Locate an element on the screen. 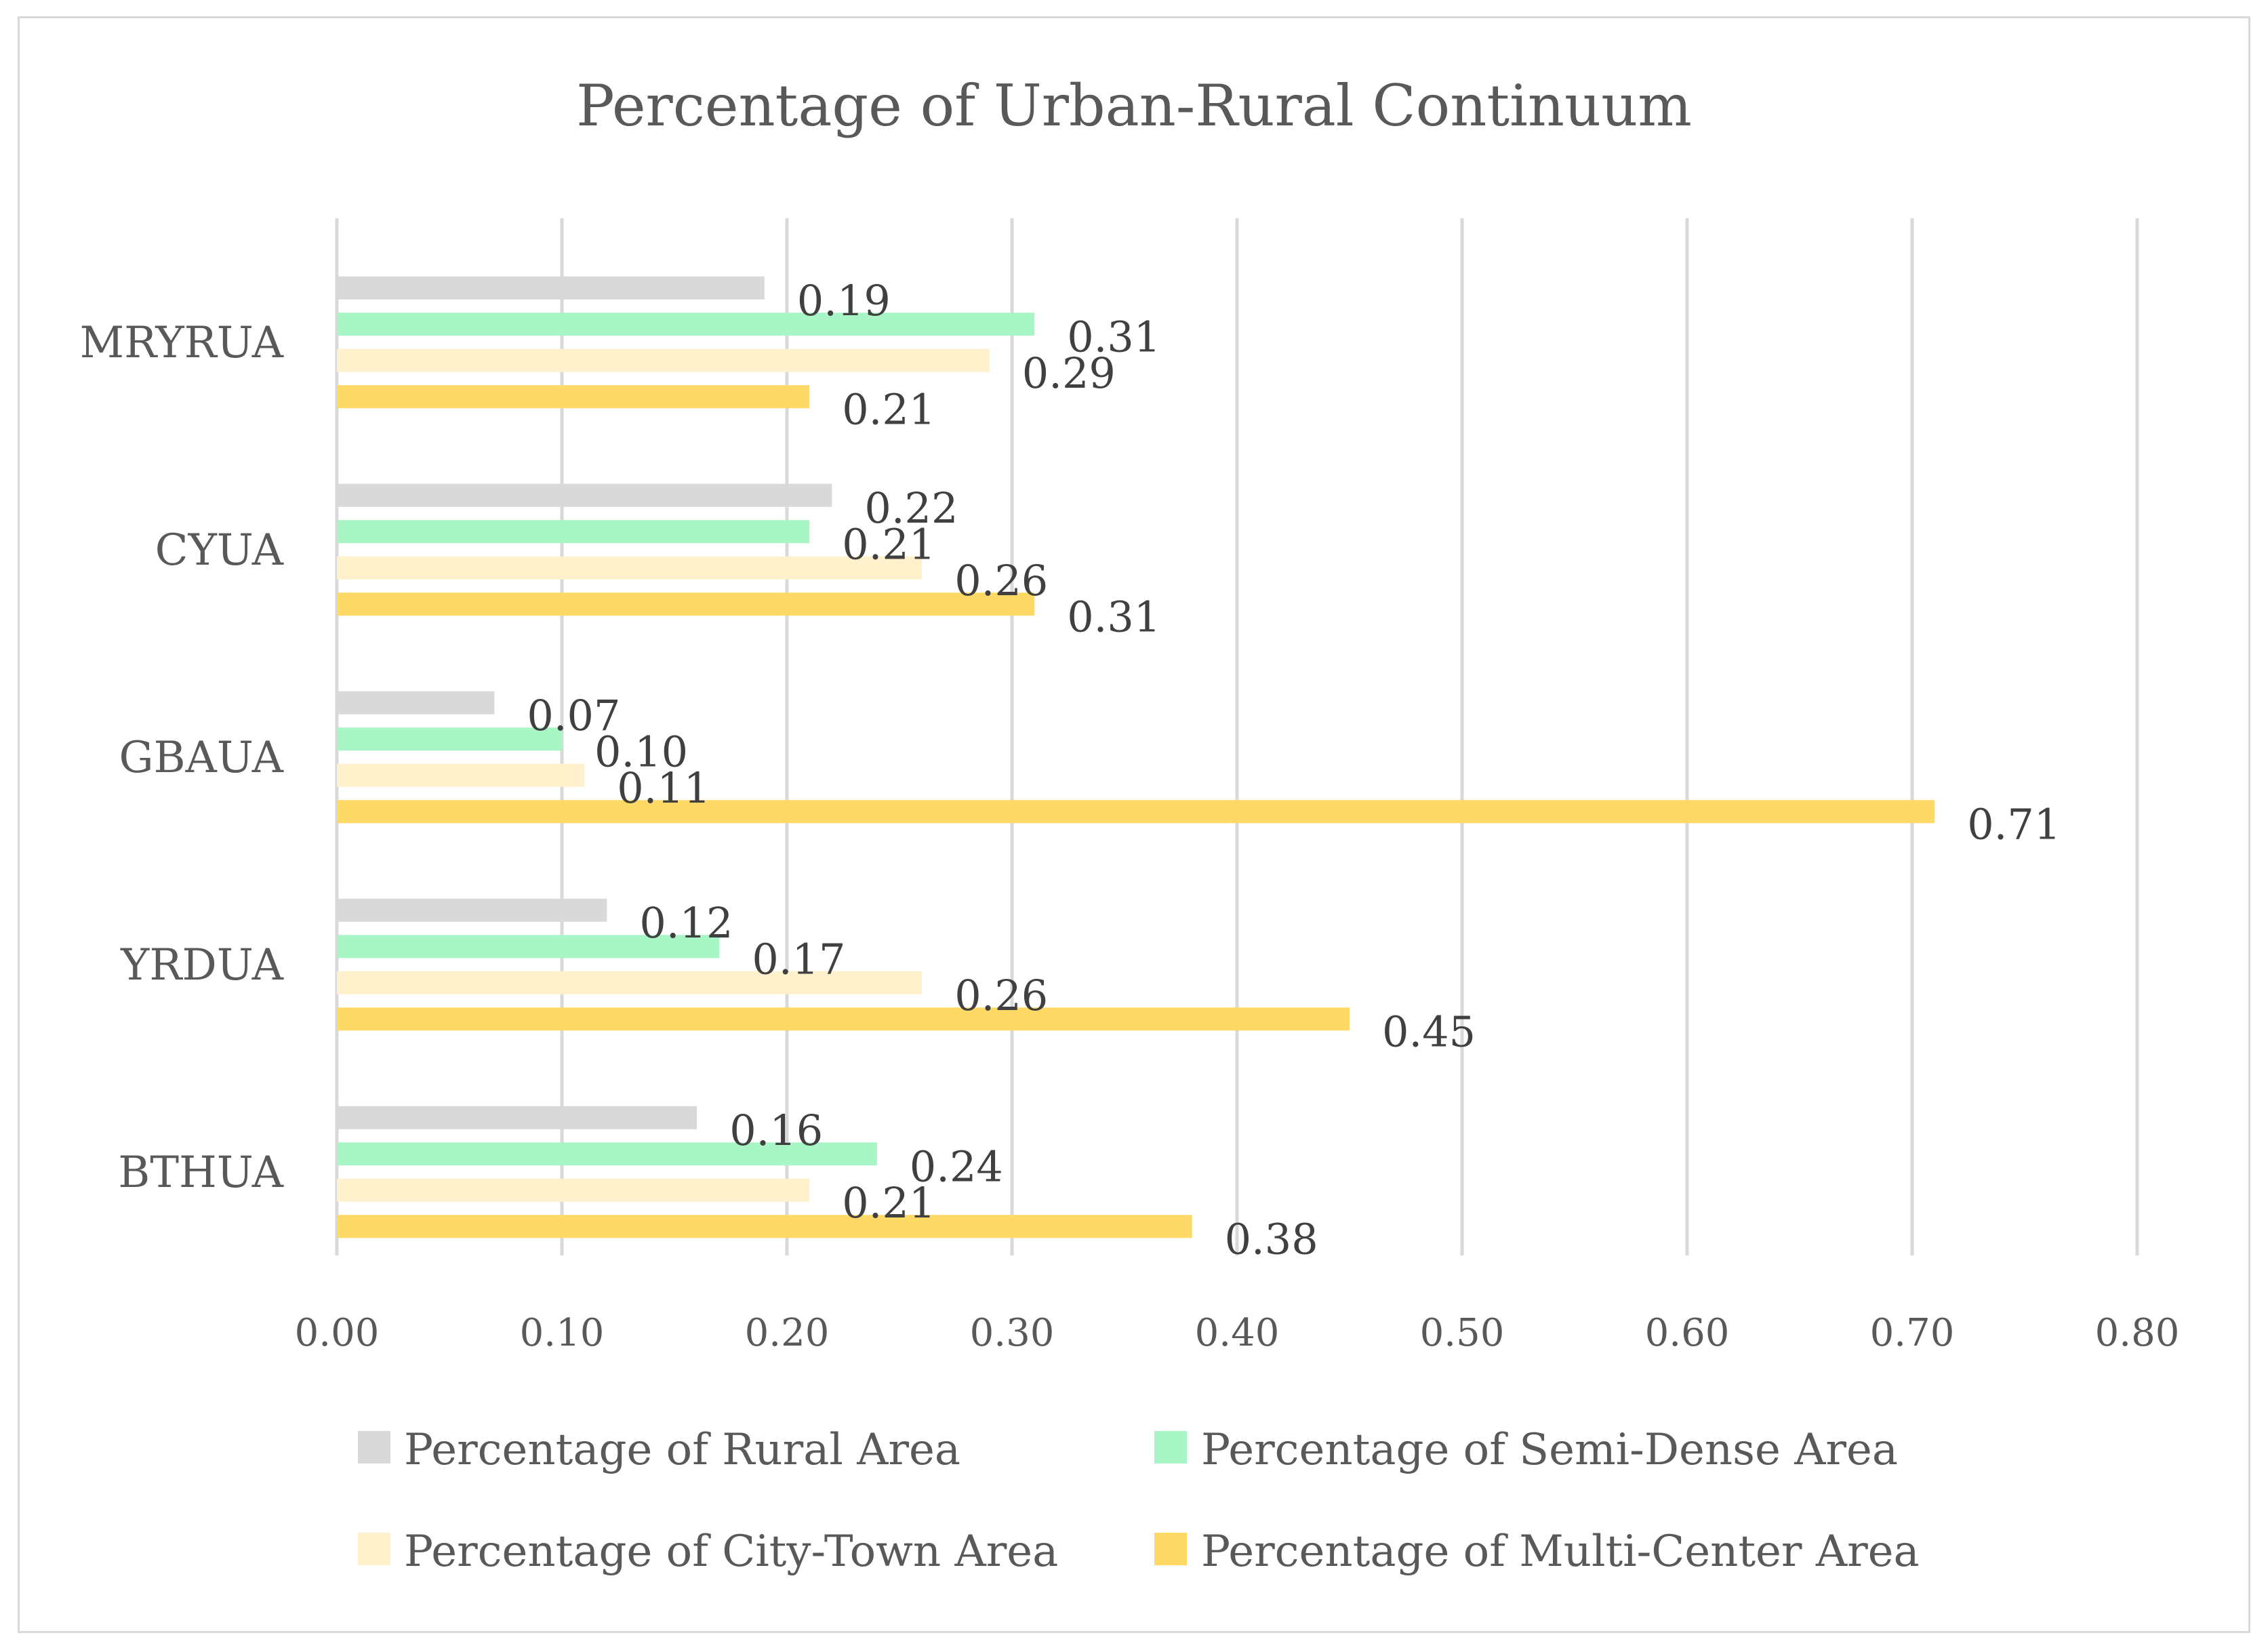  bar-gbaua-s3 is located at coordinates (1136, 812).